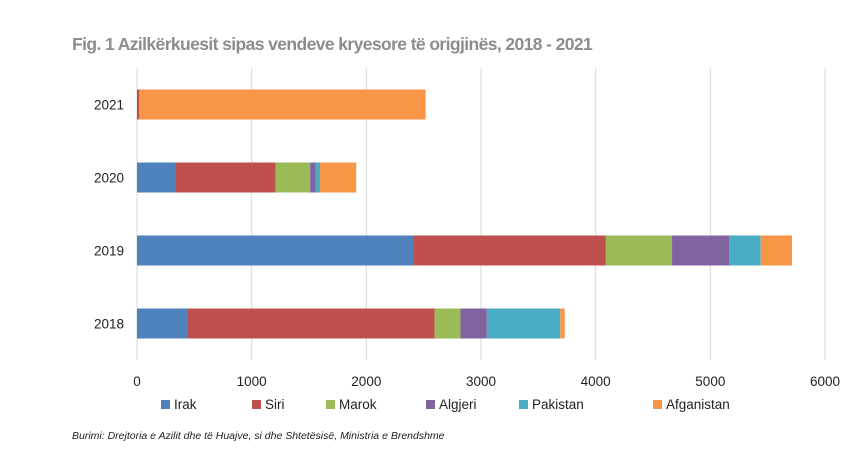 This screenshot has height=451, width=855. Describe the element at coordinates (156, 177) in the screenshot. I see `bar-irak-2020` at that location.